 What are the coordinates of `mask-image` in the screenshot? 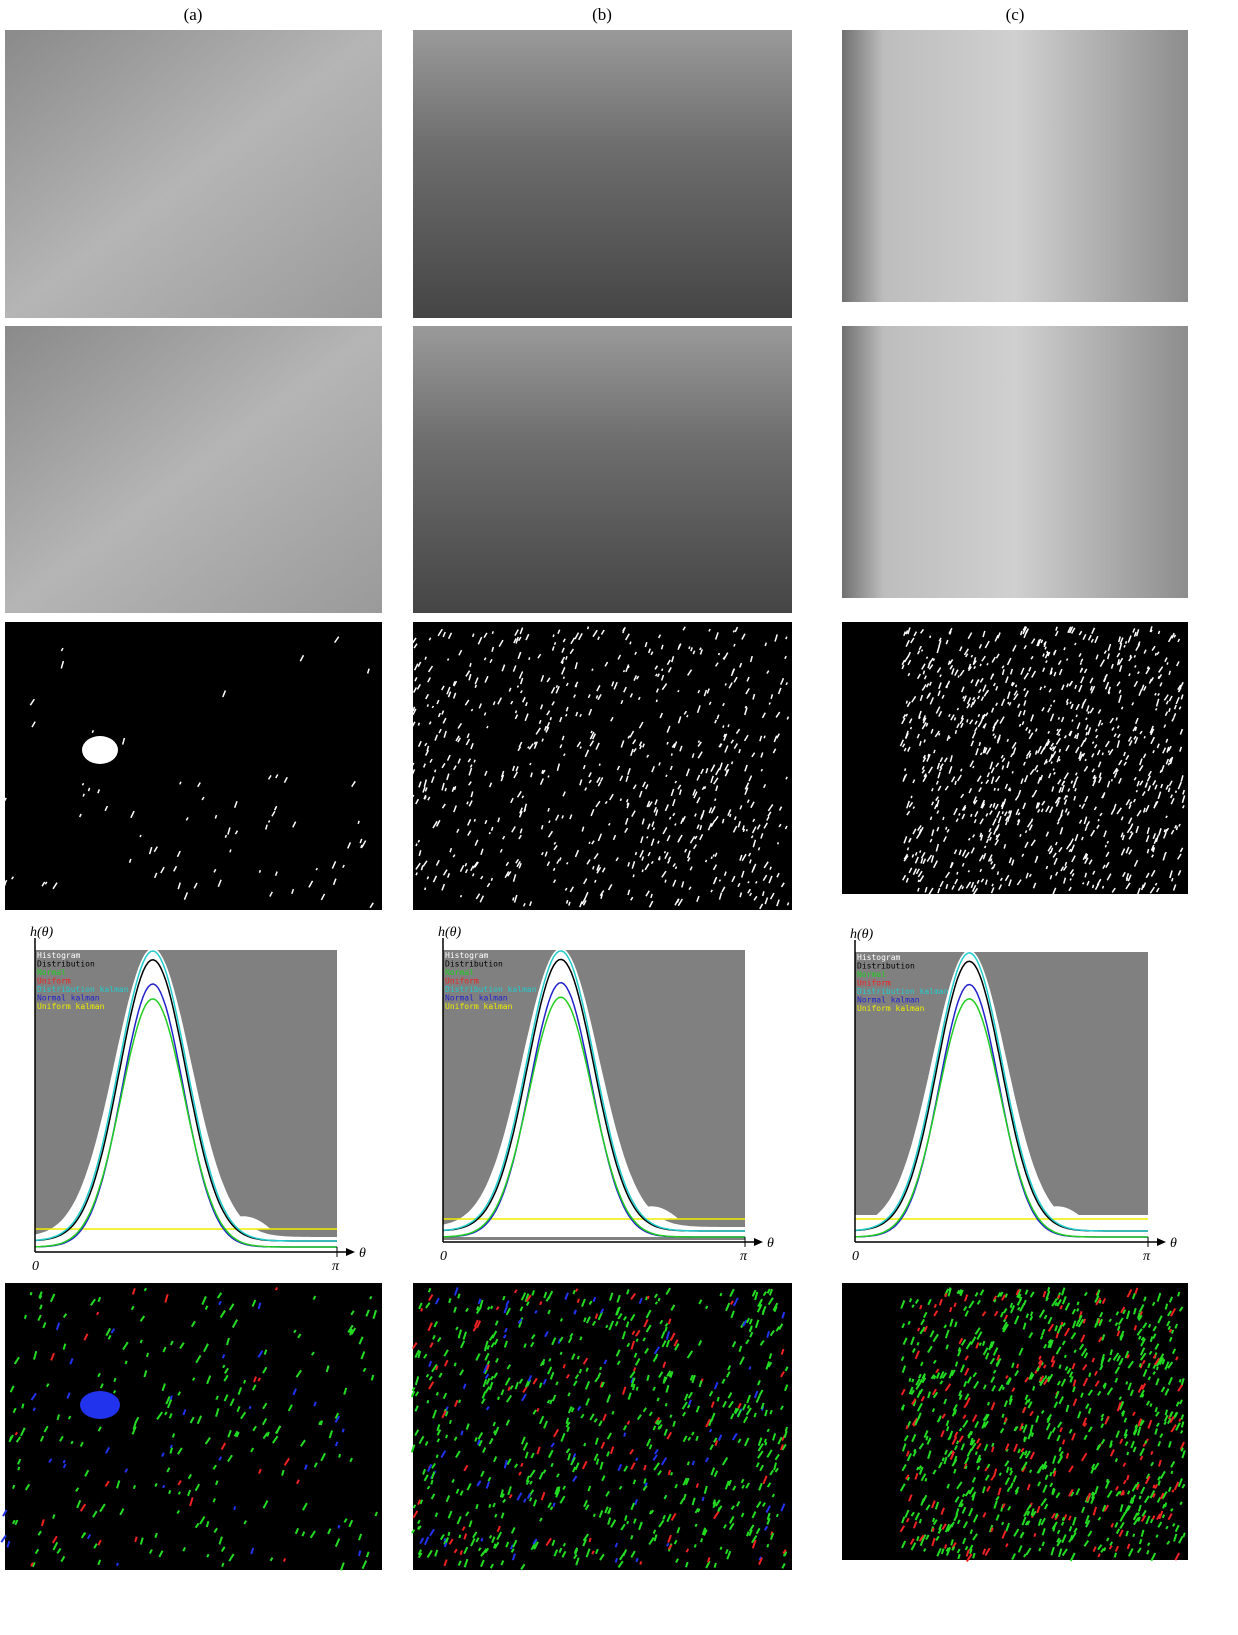 It's located at (1015, 758).